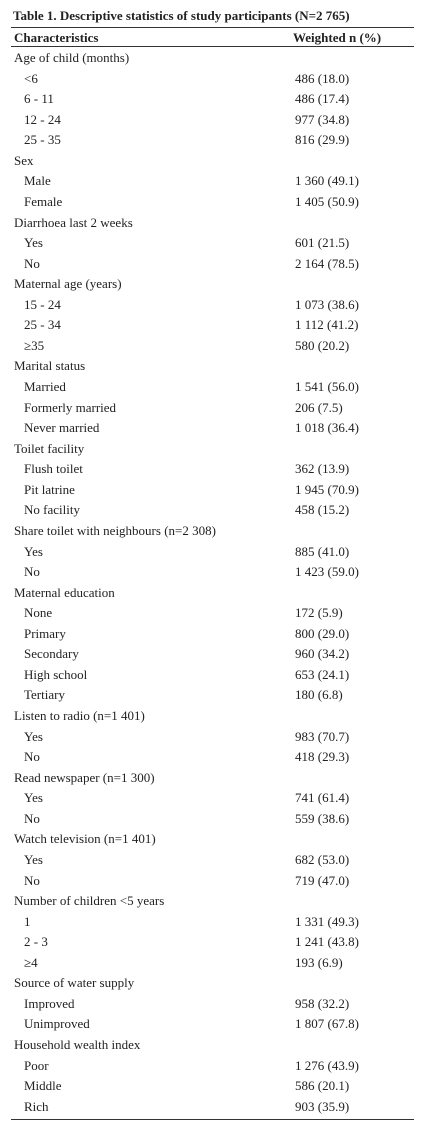 The width and height of the screenshot is (424, 1123). I want to click on group-row: Household wealth index, so click(212, 1045).